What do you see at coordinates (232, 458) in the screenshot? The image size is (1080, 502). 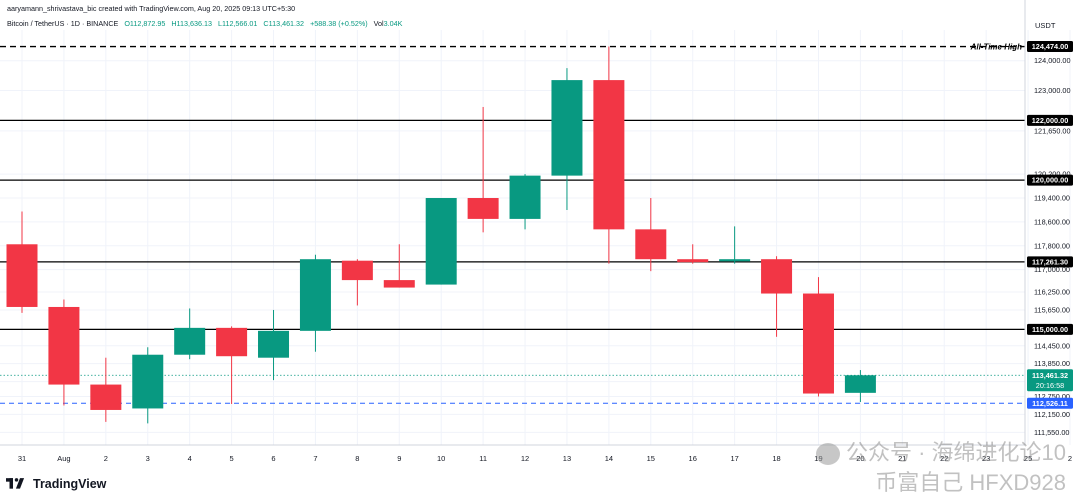 I see `time-tick-label: 5` at bounding box center [232, 458].